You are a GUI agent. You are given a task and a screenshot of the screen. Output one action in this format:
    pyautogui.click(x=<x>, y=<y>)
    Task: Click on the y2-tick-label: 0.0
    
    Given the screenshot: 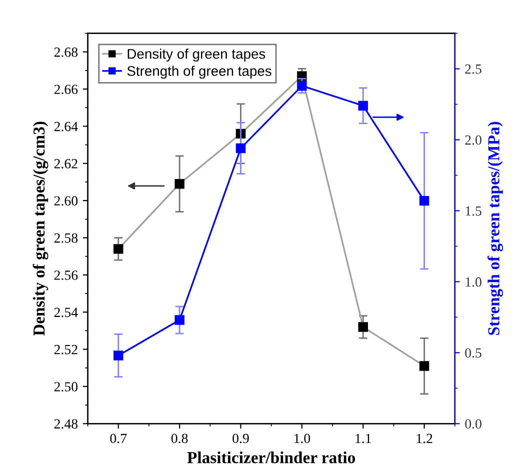 What is the action you would take?
    pyautogui.click(x=473, y=424)
    